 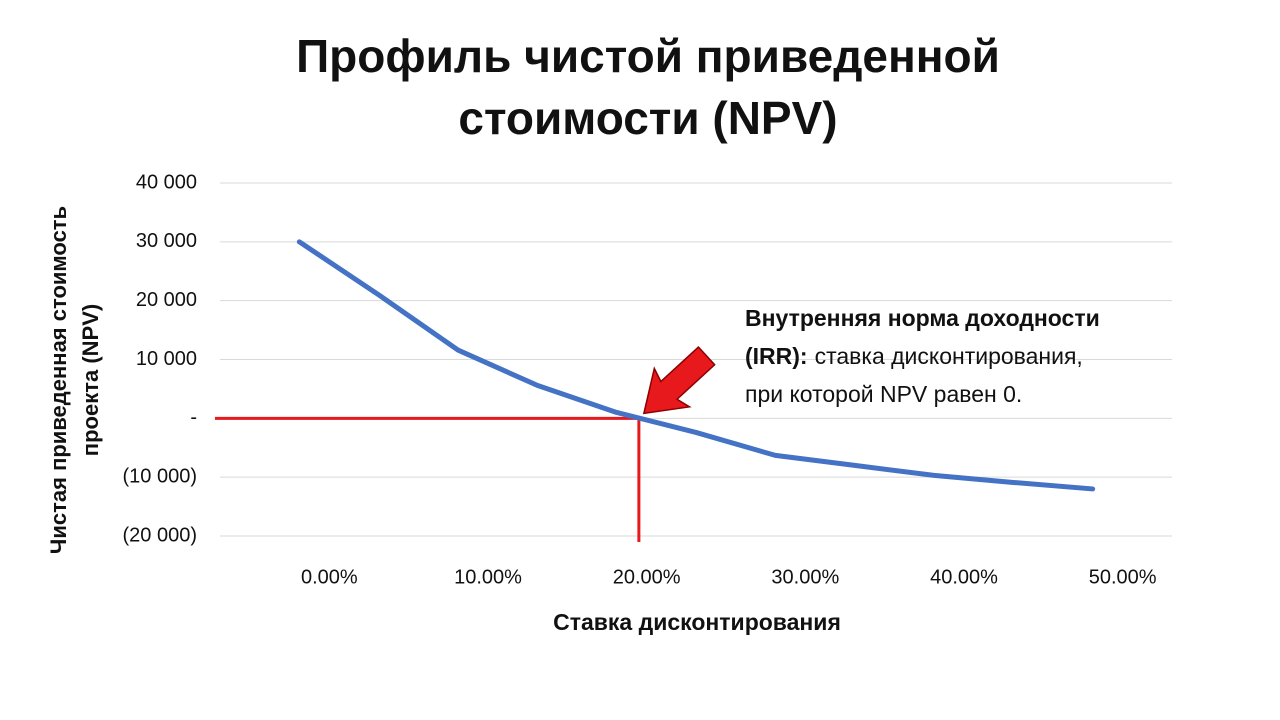 I want to click on x-tick-label: 20.00%, so click(x=647, y=577).